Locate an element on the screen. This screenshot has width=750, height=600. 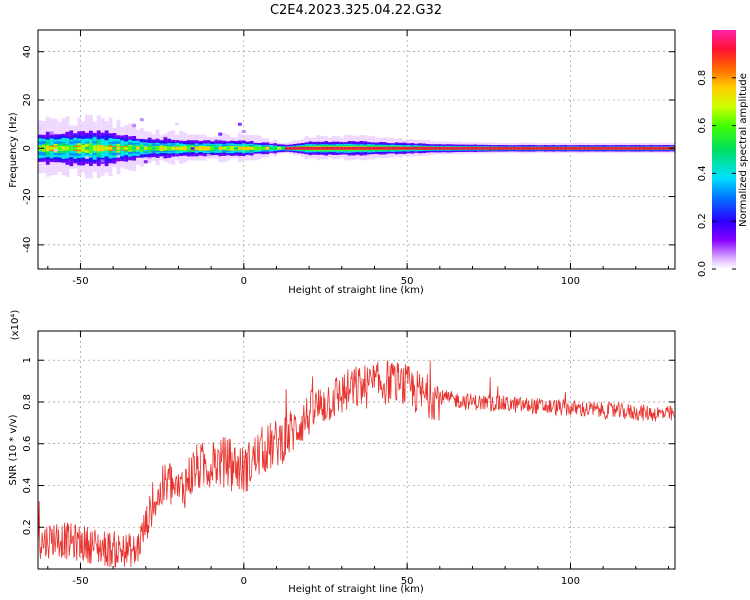
snr-x-tick-label: 50 is located at coordinates (407, 581).